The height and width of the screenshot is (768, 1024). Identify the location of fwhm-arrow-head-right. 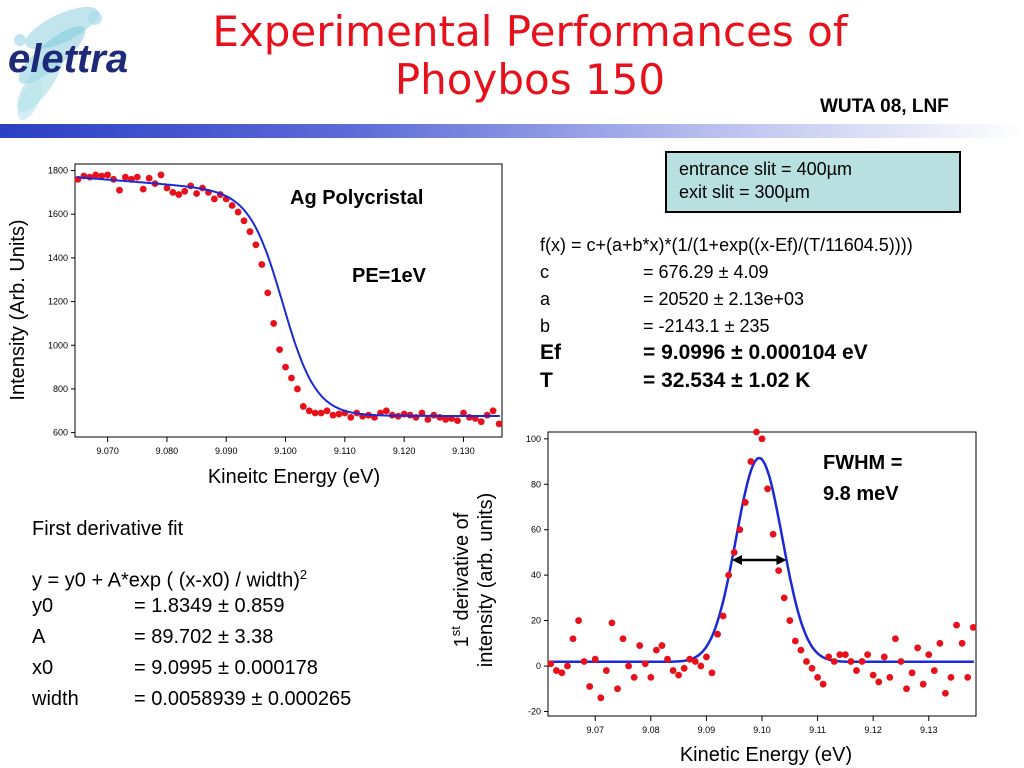
(781, 559).